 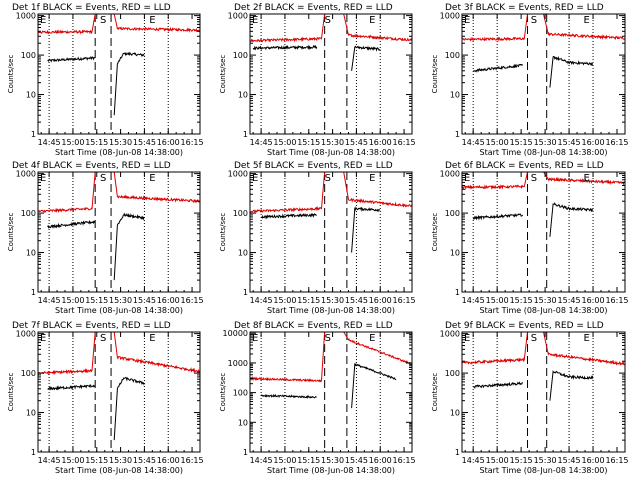 What do you see at coordinates (313, 166) in the screenshot?
I see `panel-title: Det 5f BLACK = Events, RED = LLD` at bounding box center [313, 166].